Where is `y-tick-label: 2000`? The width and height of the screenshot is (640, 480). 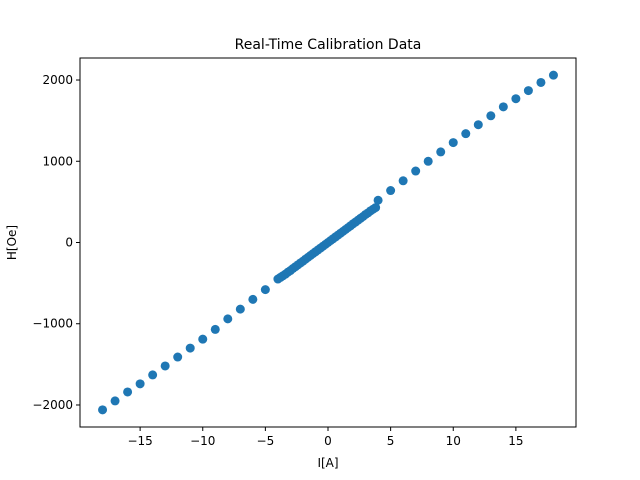 y-tick-label: 2000 is located at coordinates (57, 80).